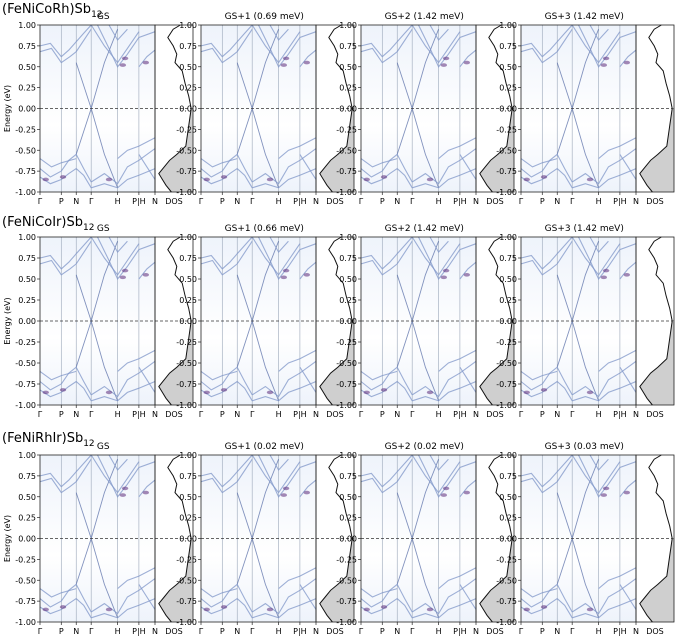 This screenshot has height=641, width=680. I want to click on panel-title: GS+3 (1.42 meV), so click(584, 229).